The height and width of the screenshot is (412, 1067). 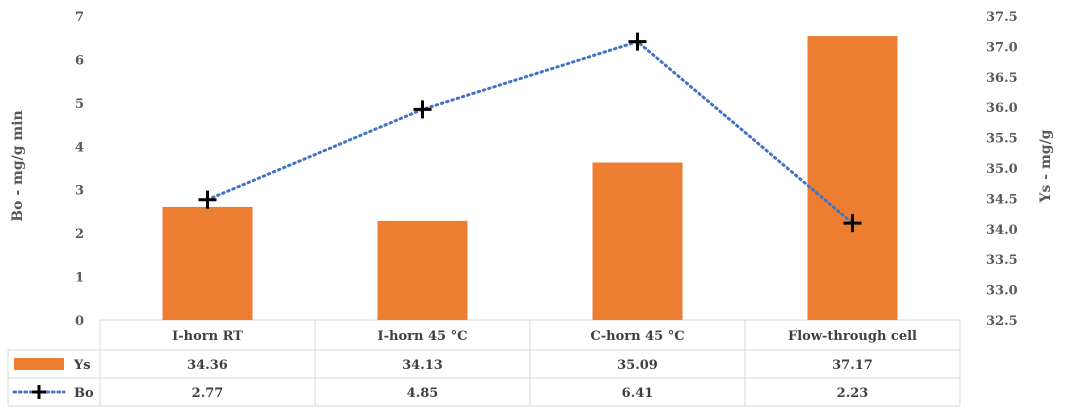 I want to click on table-cell: 34.36, so click(x=207, y=365).